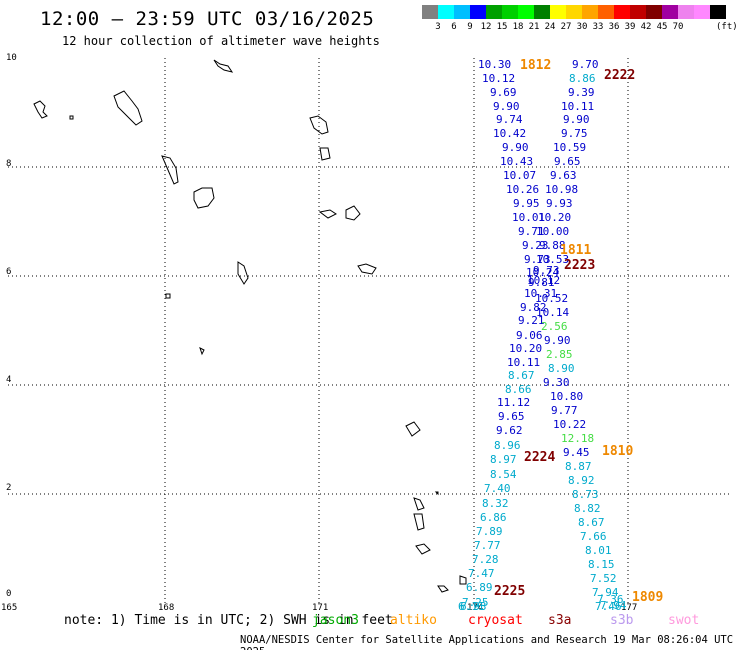 The width and height of the screenshot is (740, 650). Describe the element at coordinates (563, 175) in the screenshot. I see `wave-height-value: 9.63` at that location.